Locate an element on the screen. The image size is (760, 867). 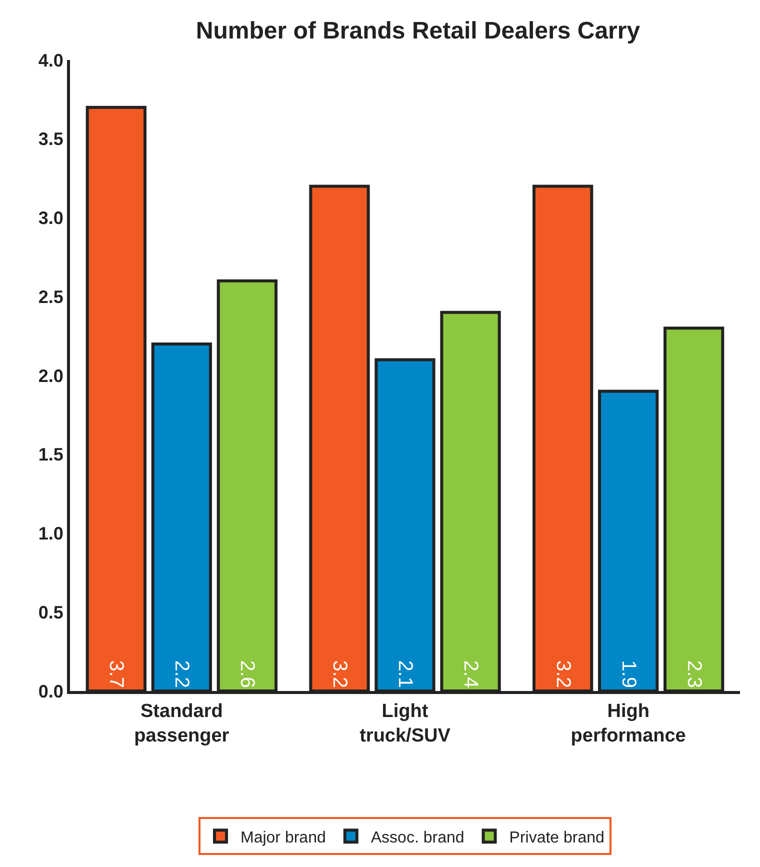
data-label: 1.9 is located at coordinates (628, 674).